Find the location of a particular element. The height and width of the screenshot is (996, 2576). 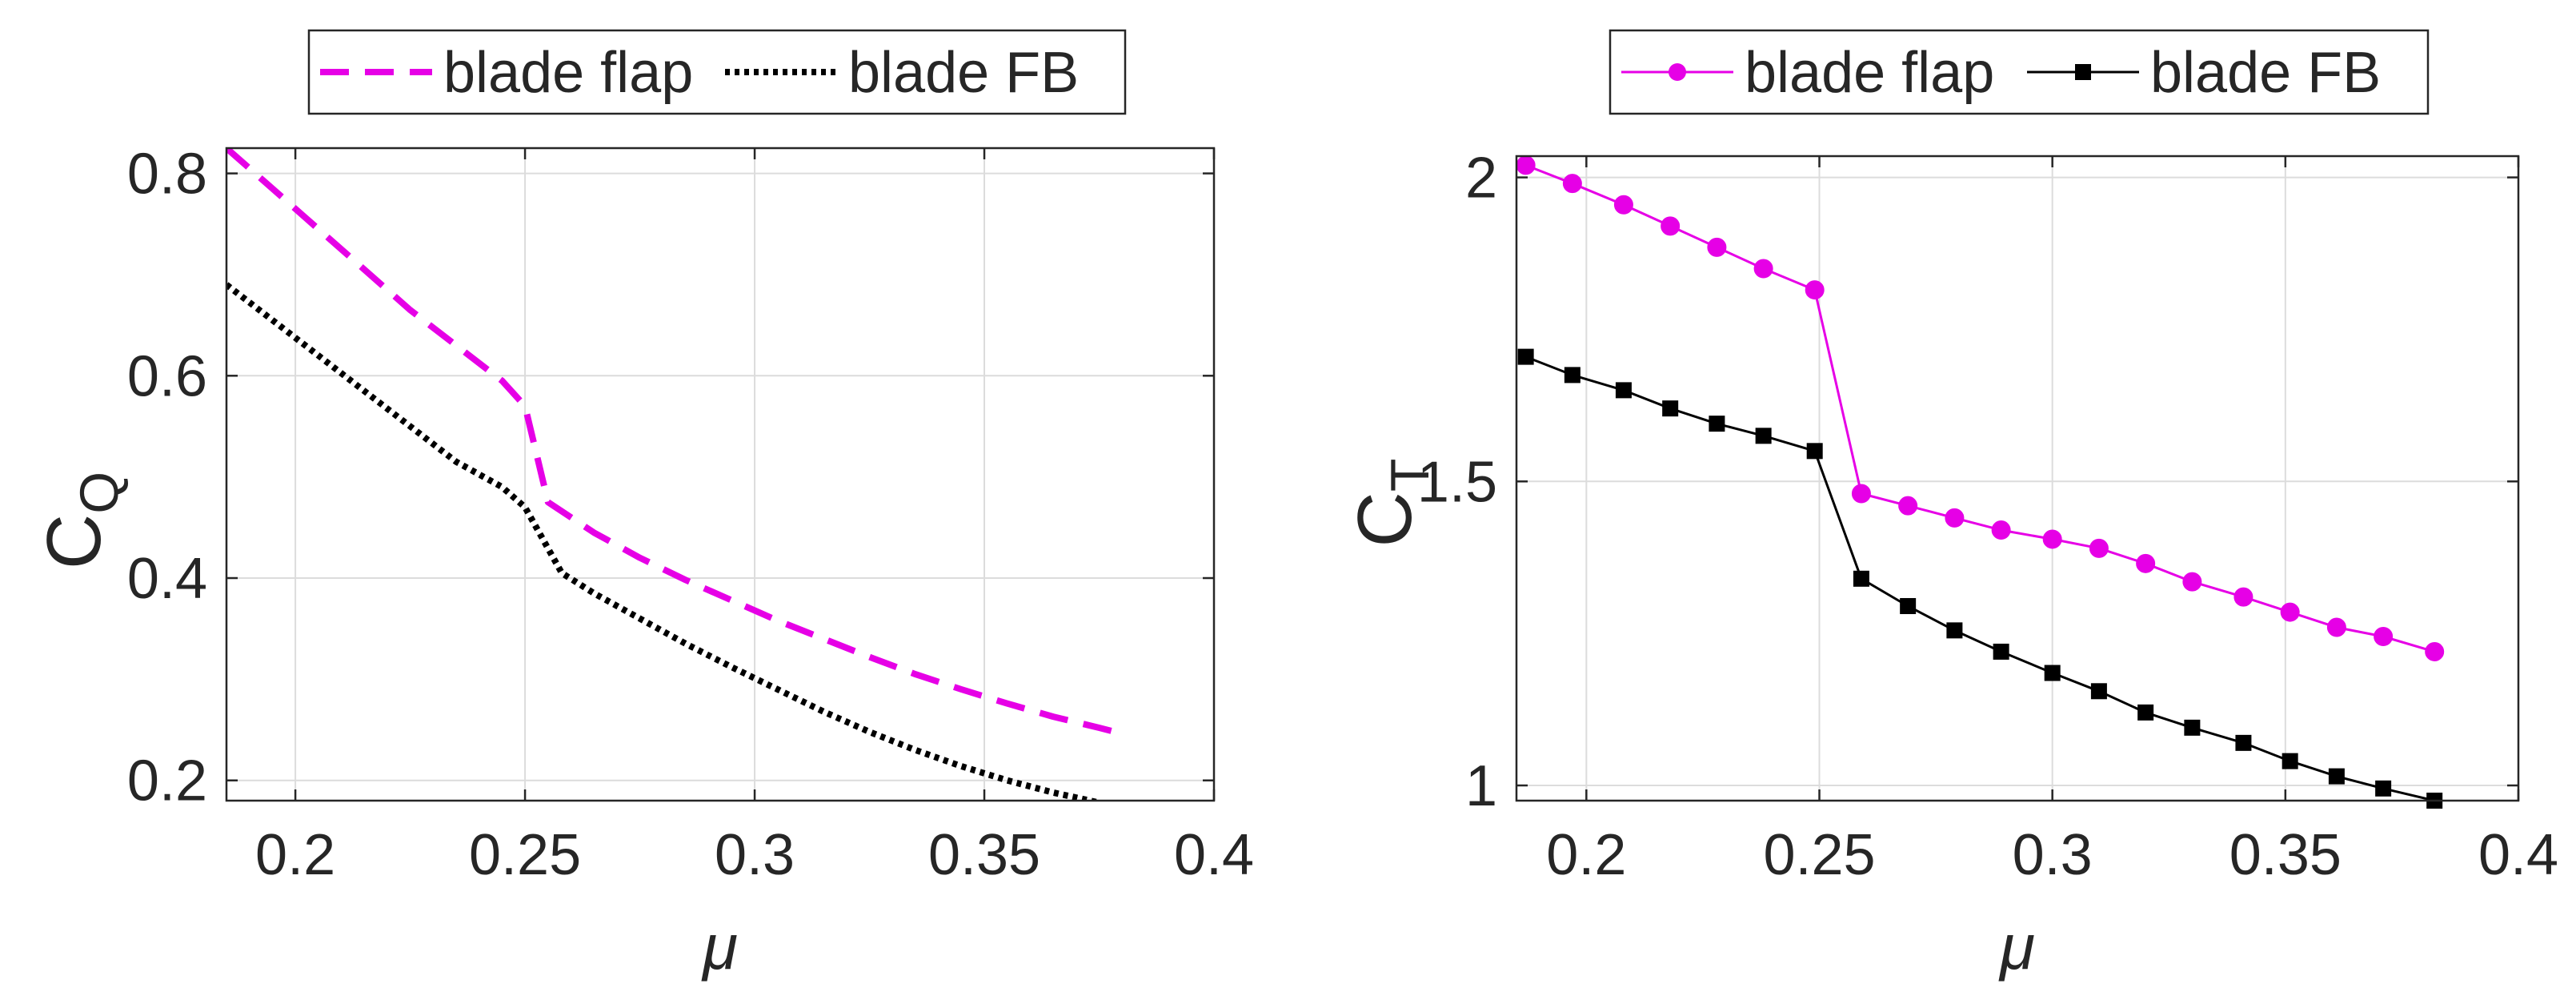

left-xtick-label-4: 0.4 is located at coordinates (1214, 855).